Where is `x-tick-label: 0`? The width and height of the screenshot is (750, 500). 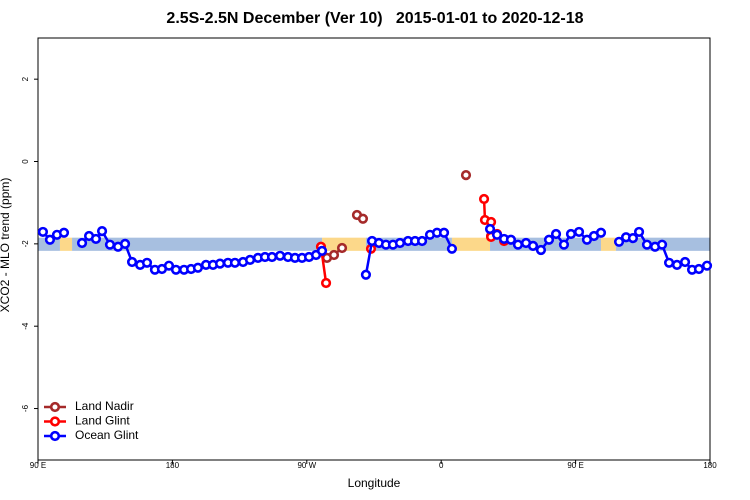 x-tick-label: 0 is located at coordinates (441, 465).